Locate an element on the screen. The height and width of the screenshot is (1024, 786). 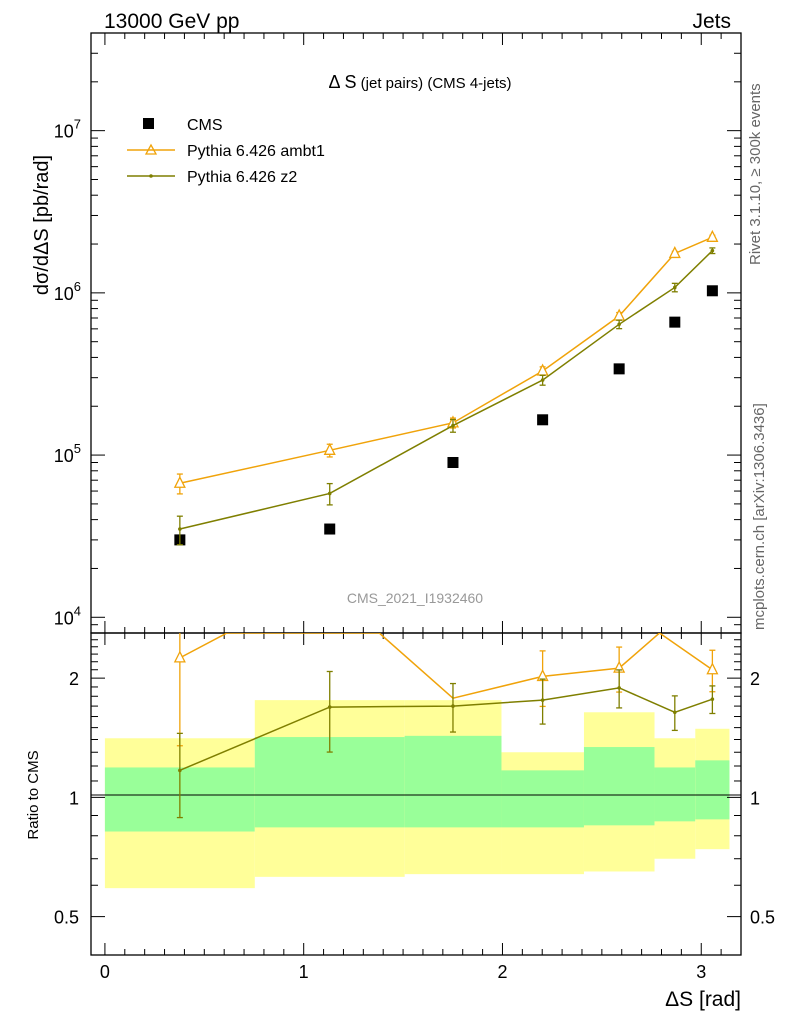
ratio-tick-label-right: 2 is located at coordinates (755, 679).